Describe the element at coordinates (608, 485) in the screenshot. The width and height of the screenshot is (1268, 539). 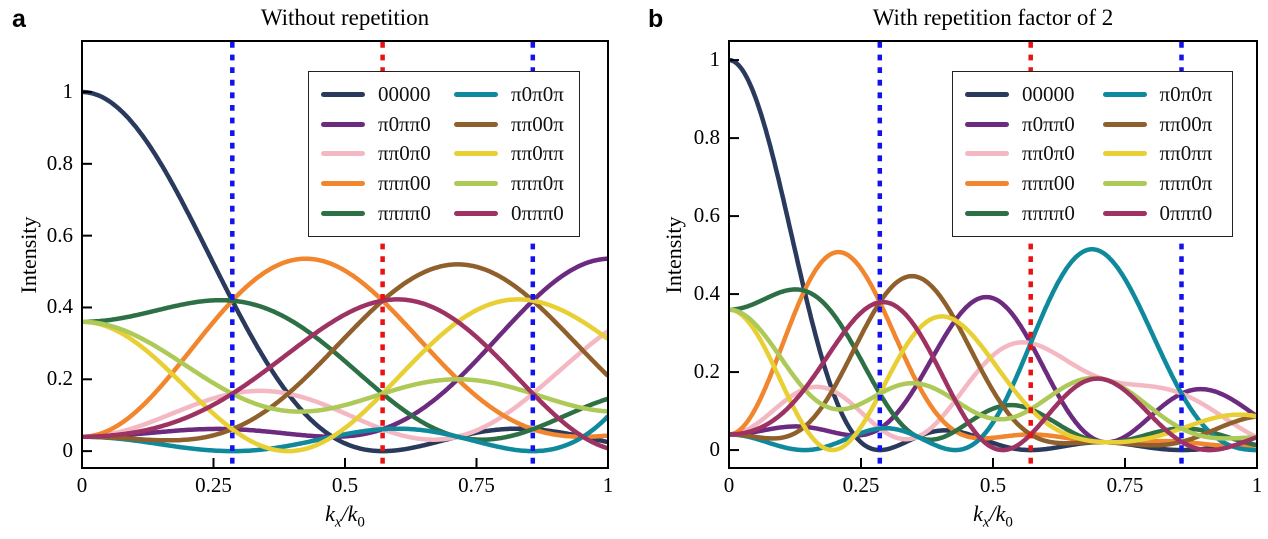
I see `x-tick-label-panel-a: 1` at that location.